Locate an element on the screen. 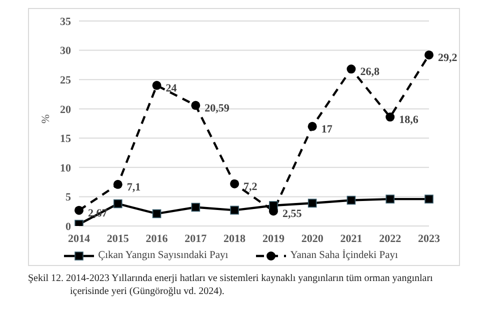 The image size is (480, 333). x-tick-label: 2020 is located at coordinates (312, 238).